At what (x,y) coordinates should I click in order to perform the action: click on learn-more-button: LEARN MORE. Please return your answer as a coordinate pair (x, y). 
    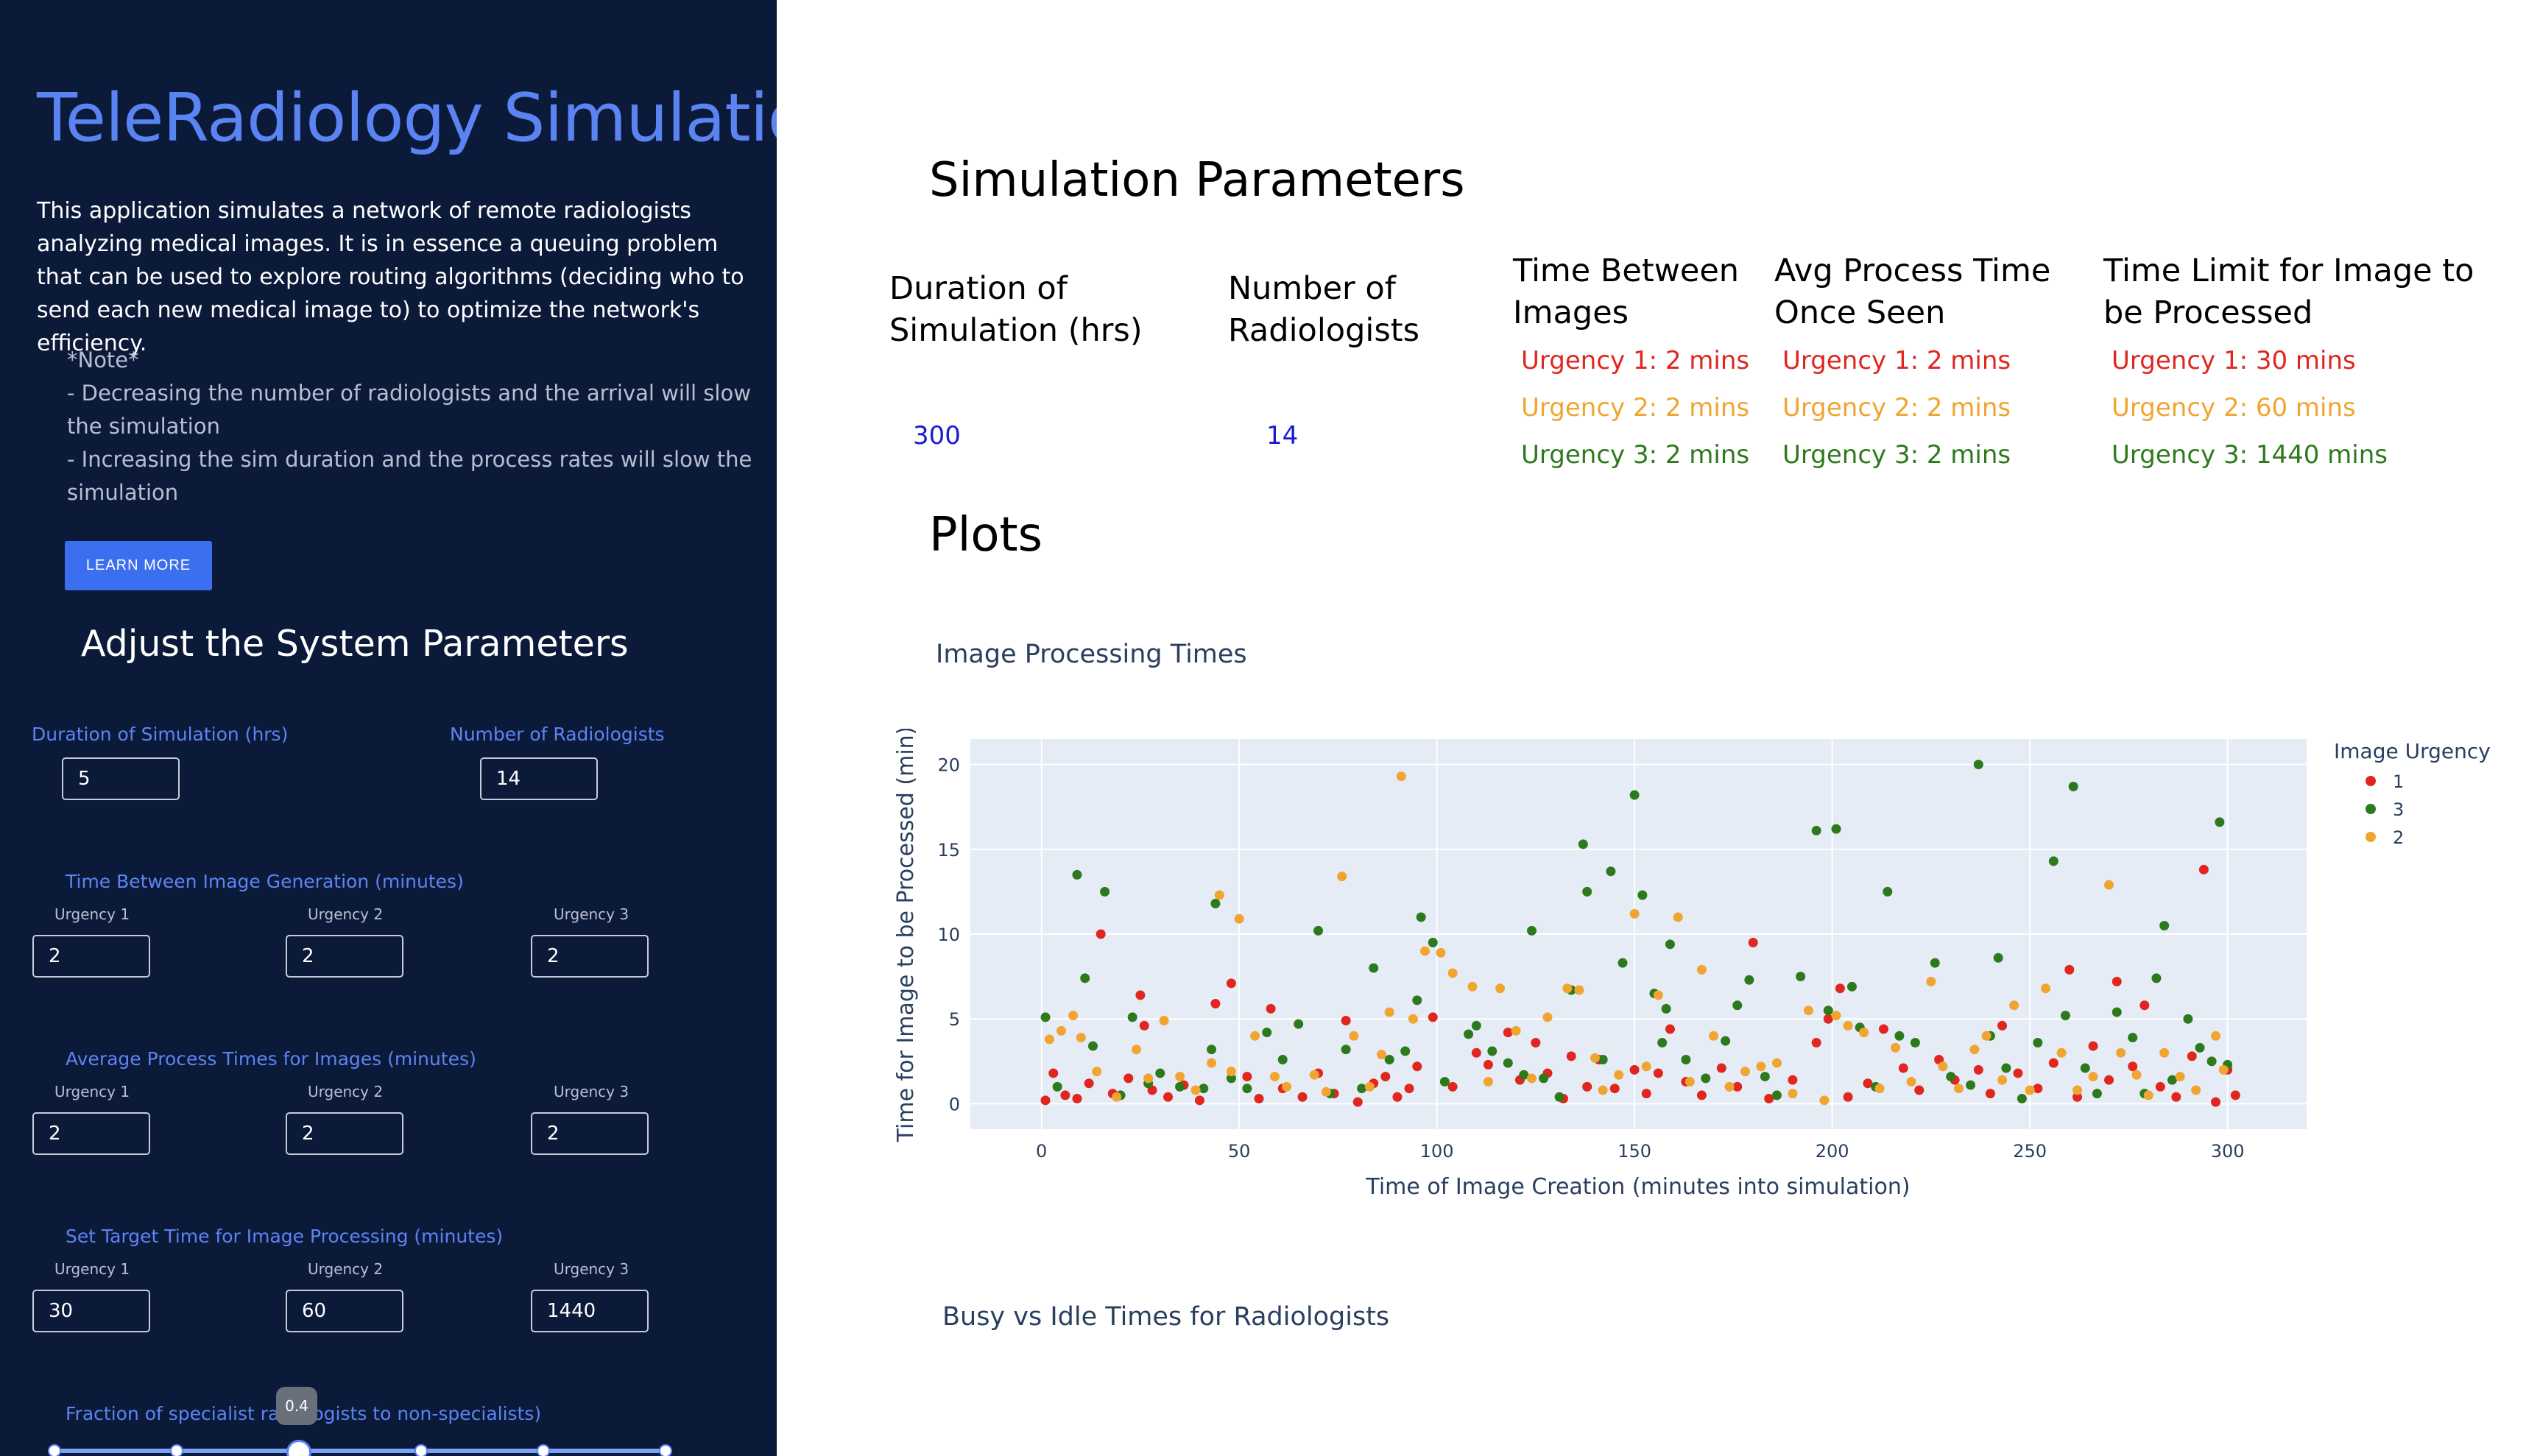
    Looking at the image, I should click on (138, 565).